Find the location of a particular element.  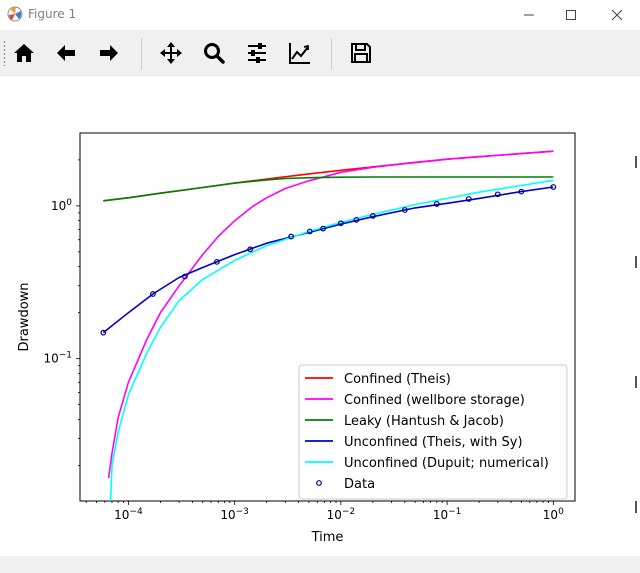

minimize-button is located at coordinates (529, 15).